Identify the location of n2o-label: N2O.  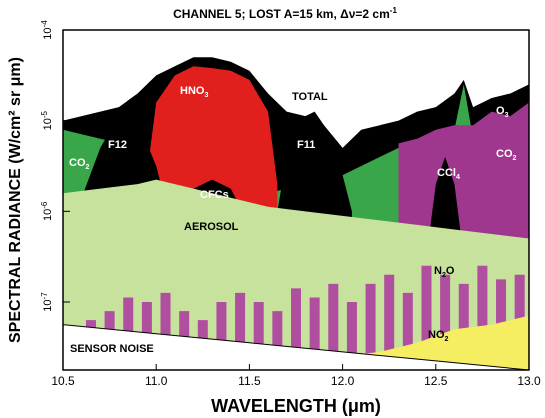
(444, 272).